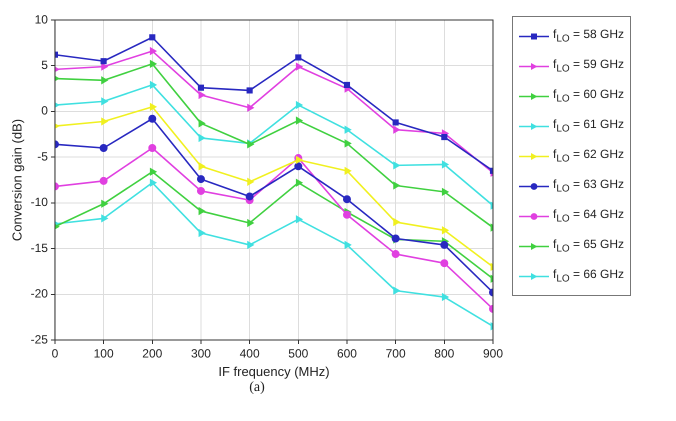 The height and width of the screenshot is (421, 676). Describe the element at coordinates (588, 156) in the screenshot. I see `legend-label: f$_{LO}$ = 62 GHz` at that location.